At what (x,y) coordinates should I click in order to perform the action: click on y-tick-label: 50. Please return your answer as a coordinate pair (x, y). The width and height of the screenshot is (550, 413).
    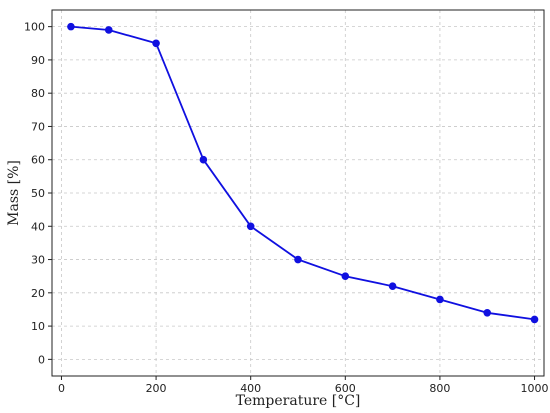
    Looking at the image, I should click on (38, 193).